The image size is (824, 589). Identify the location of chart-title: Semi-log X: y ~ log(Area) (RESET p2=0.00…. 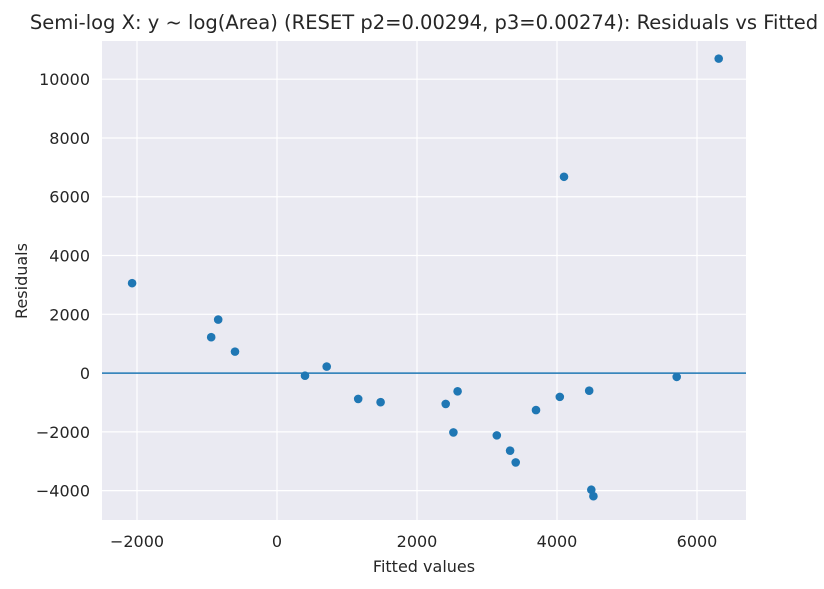
(424, 22).